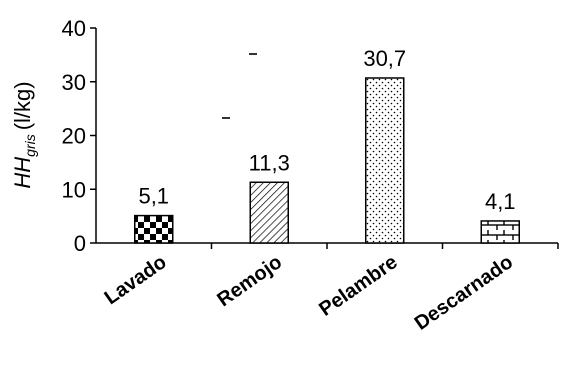 The image size is (585, 389). I want to click on x-tick-label-descarnado: Descarnado, so click(464, 293).